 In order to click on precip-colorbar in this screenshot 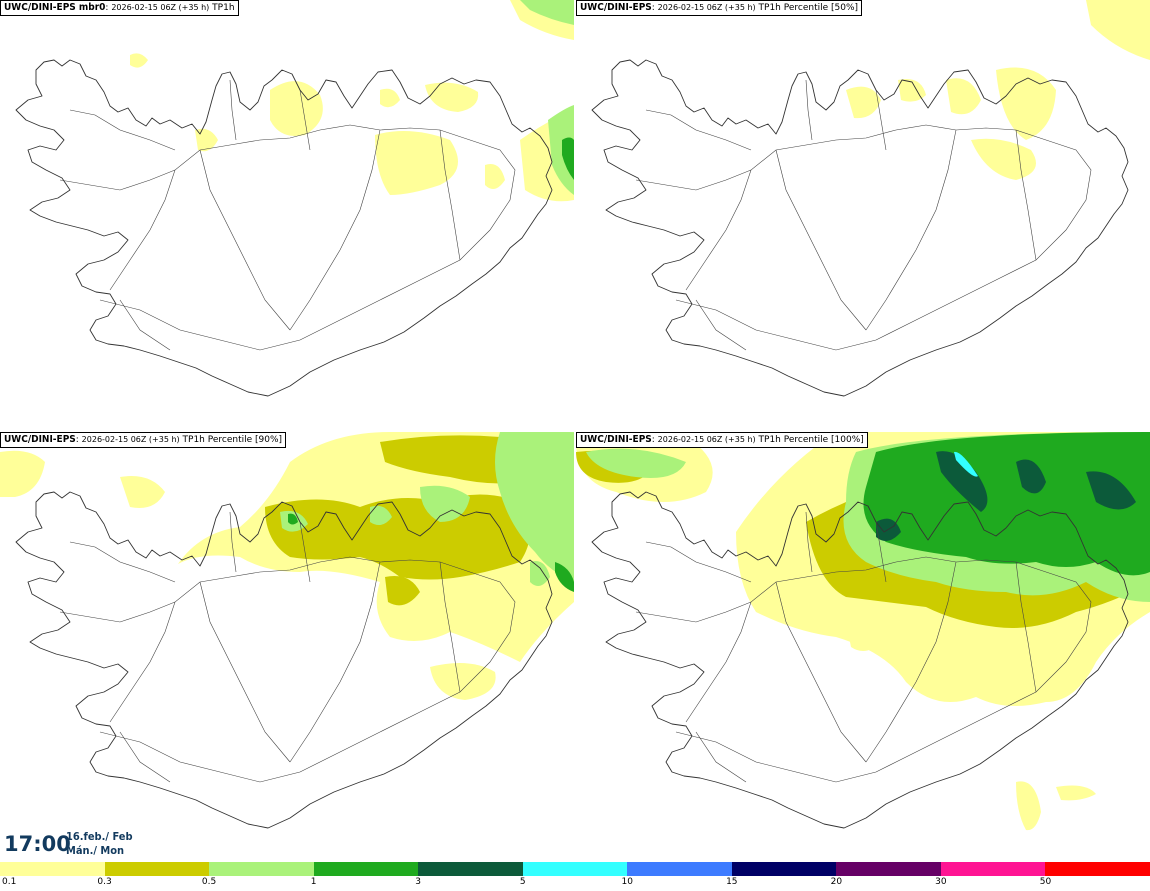, I will do `click(575, 869)`.